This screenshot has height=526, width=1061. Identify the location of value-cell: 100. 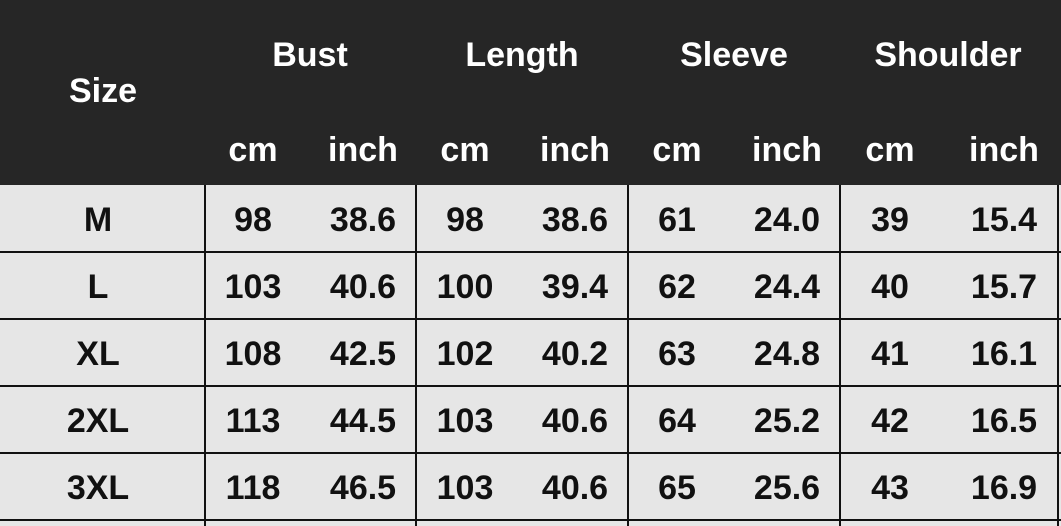
(465, 286).